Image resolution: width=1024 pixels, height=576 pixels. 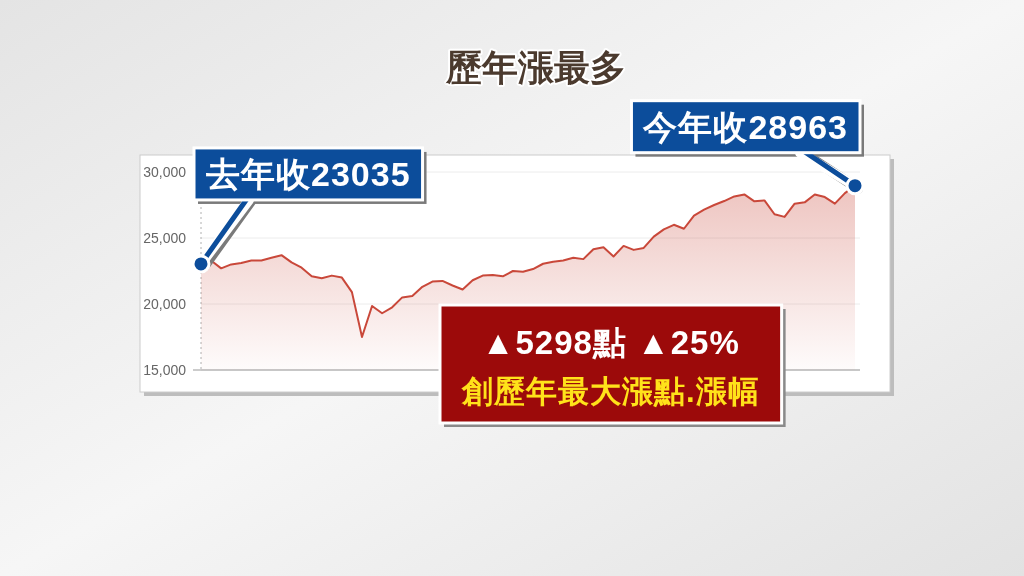 What do you see at coordinates (165, 172) in the screenshot?
I see `y-tick-label: 30,000` at bounding box center [165, 172].